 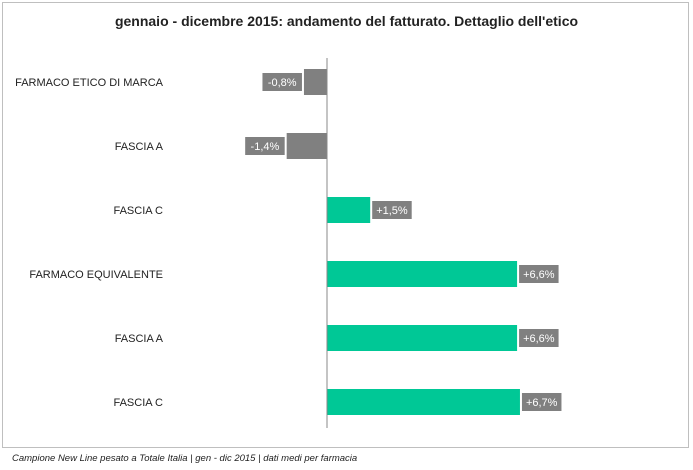 I want to click on data-label: +1,5%, so click(x=392, y=211).